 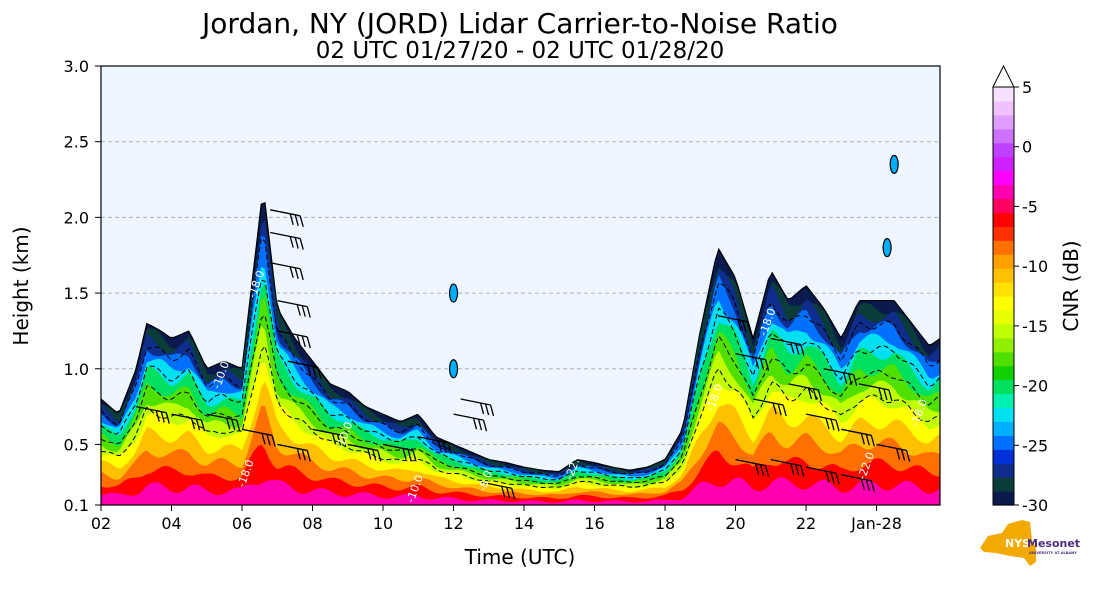 I want to click on nys-mesonet-logo: NYS Mesonet UNIVERSITY AT ALBANY, so click(x=1030, y=543).